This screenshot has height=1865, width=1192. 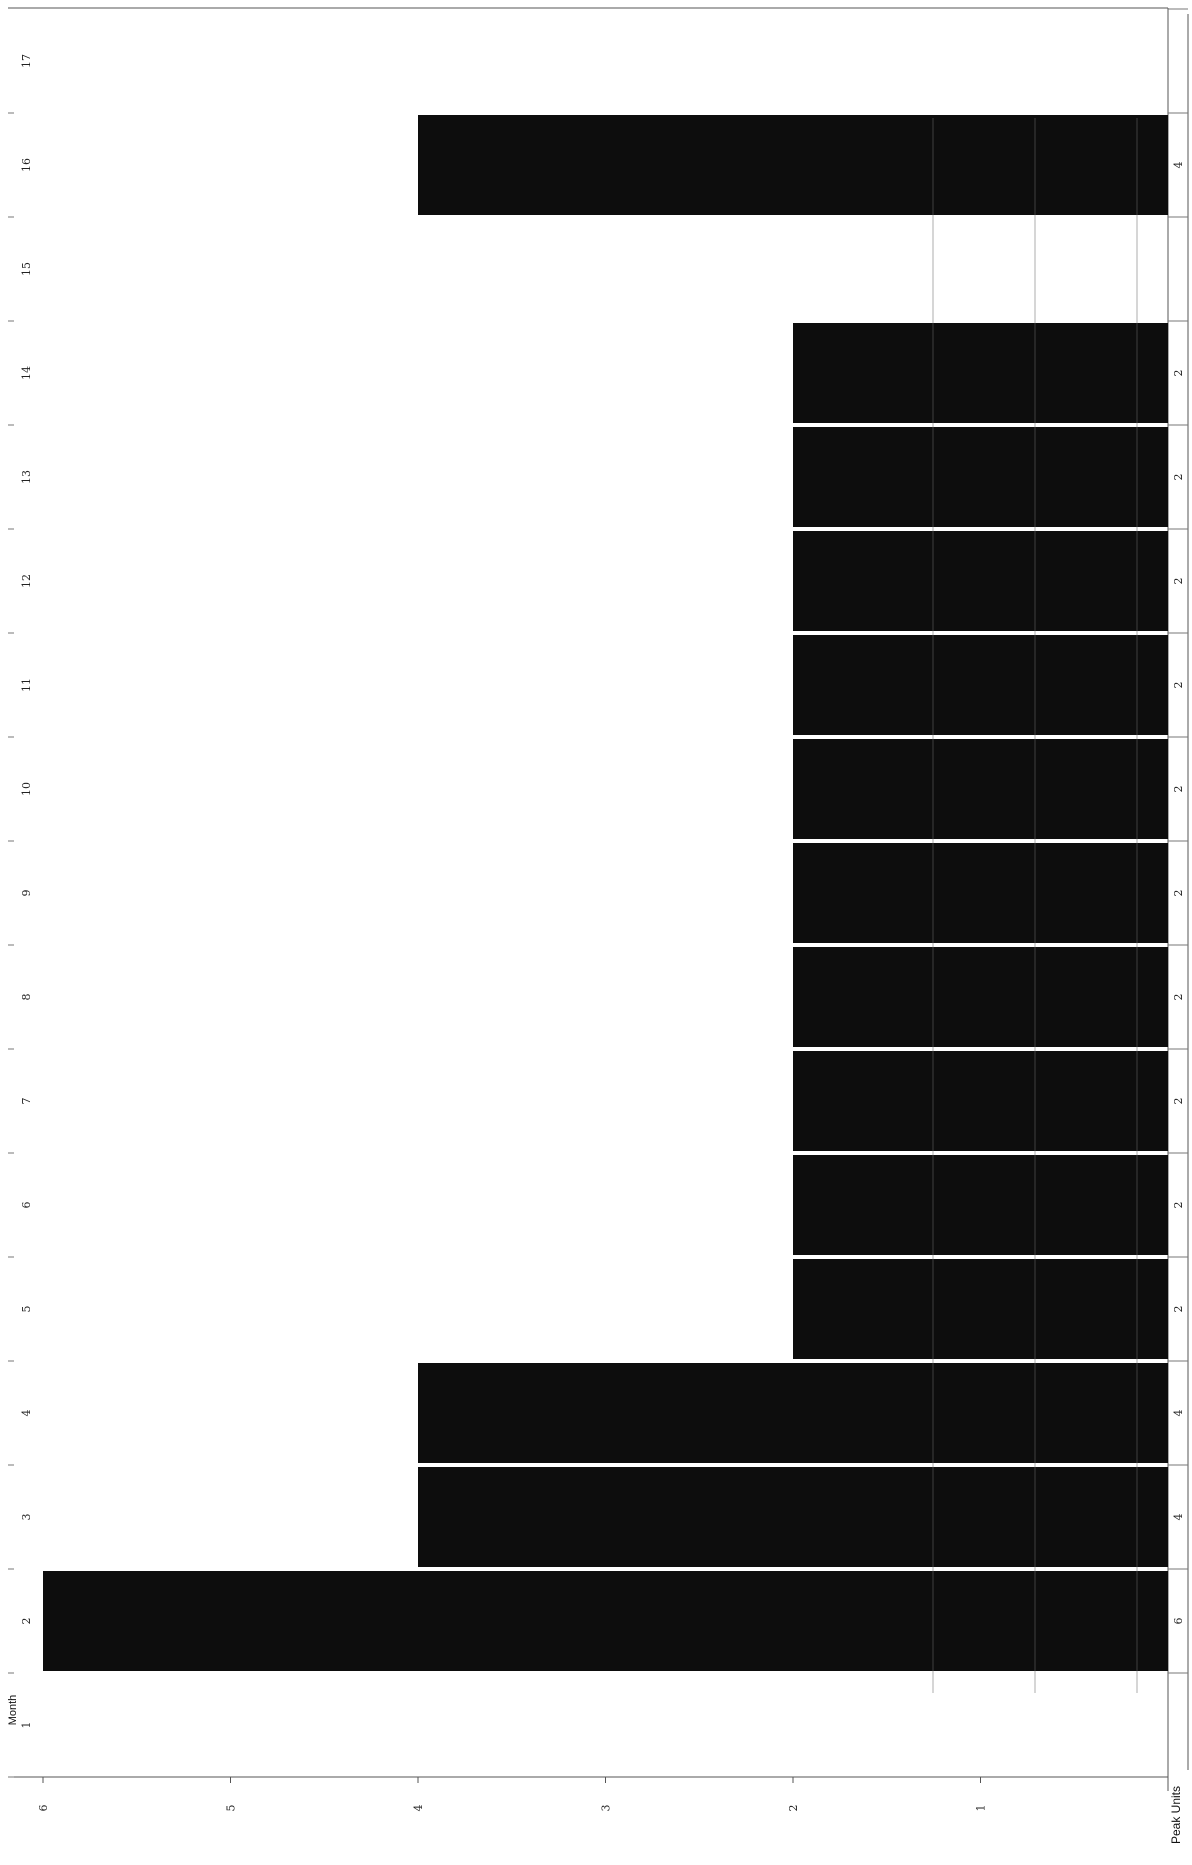 I want to click on gridline-group, so click(x=1035, y=905).